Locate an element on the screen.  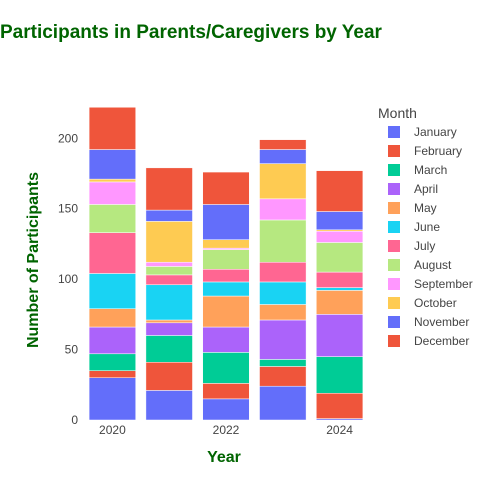
legend-label: October is located at coordinates (435, 303).